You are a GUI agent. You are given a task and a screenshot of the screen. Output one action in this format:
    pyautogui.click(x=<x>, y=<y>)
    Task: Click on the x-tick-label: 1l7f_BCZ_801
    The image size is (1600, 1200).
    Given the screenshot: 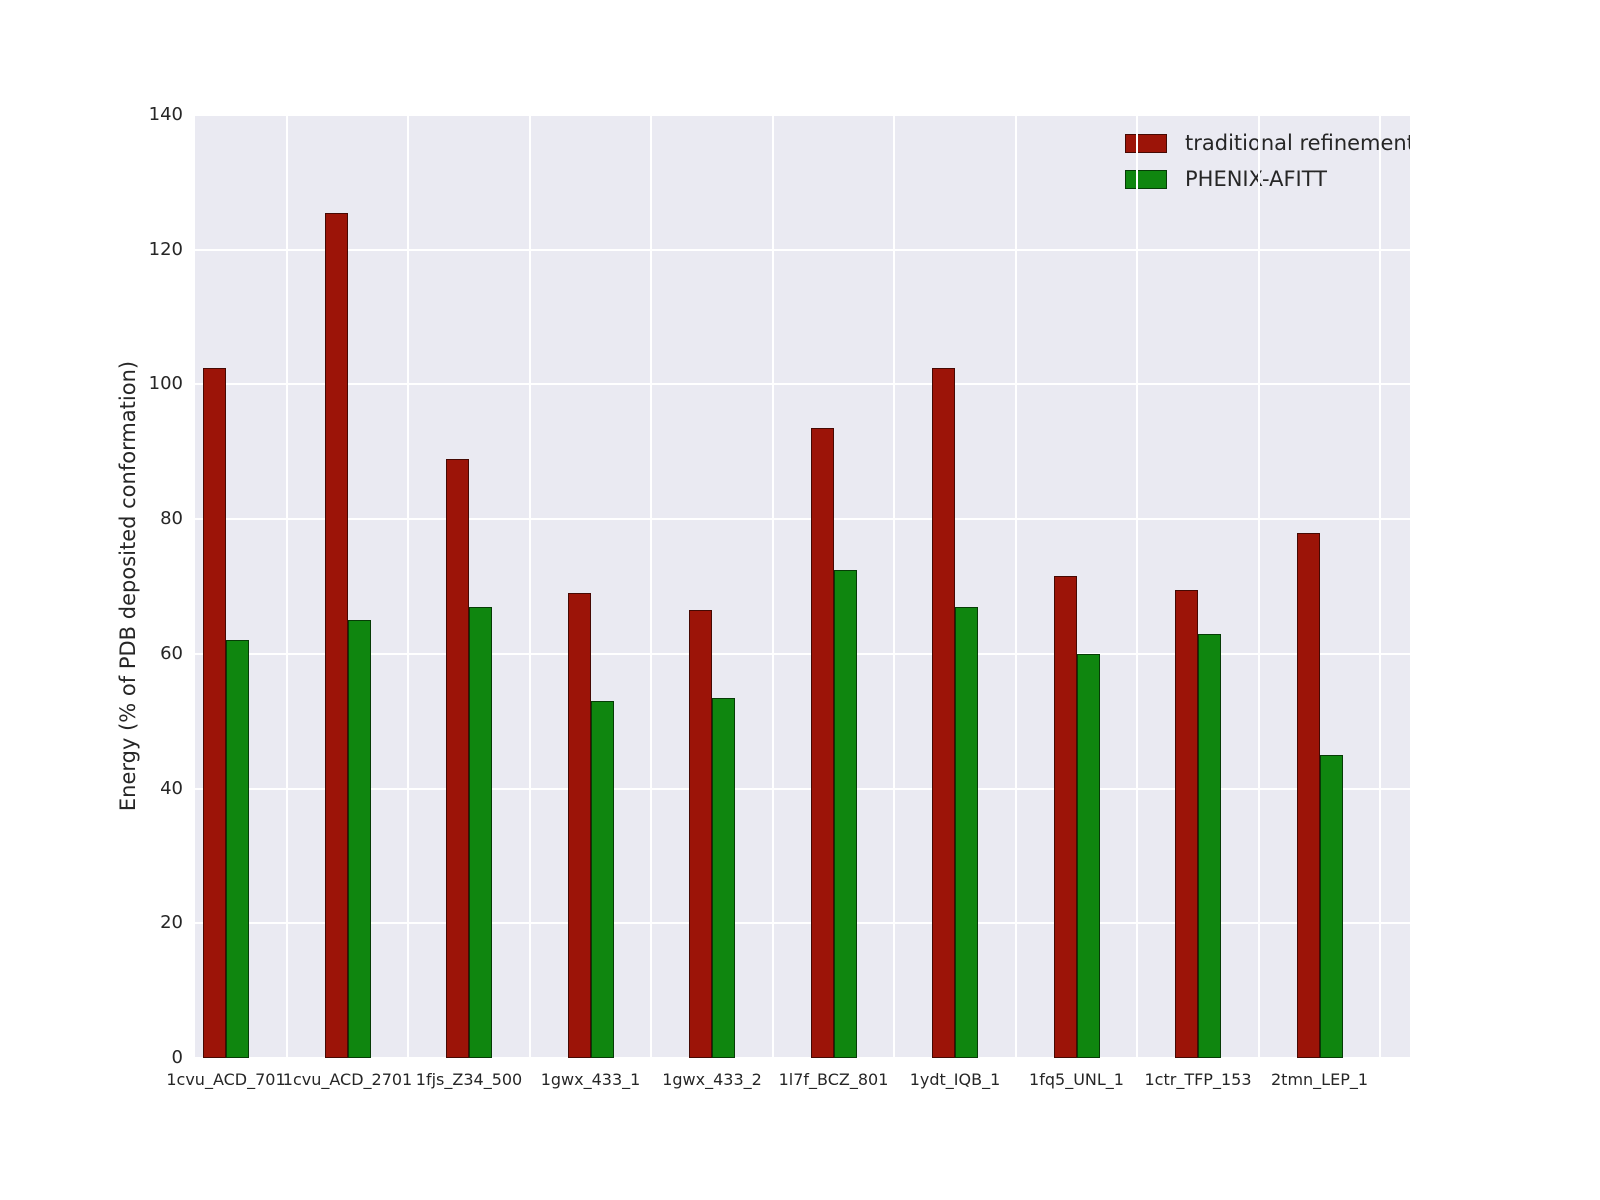 What is the action you would take?
    pyautogui.click(x=833, y=1079)
    